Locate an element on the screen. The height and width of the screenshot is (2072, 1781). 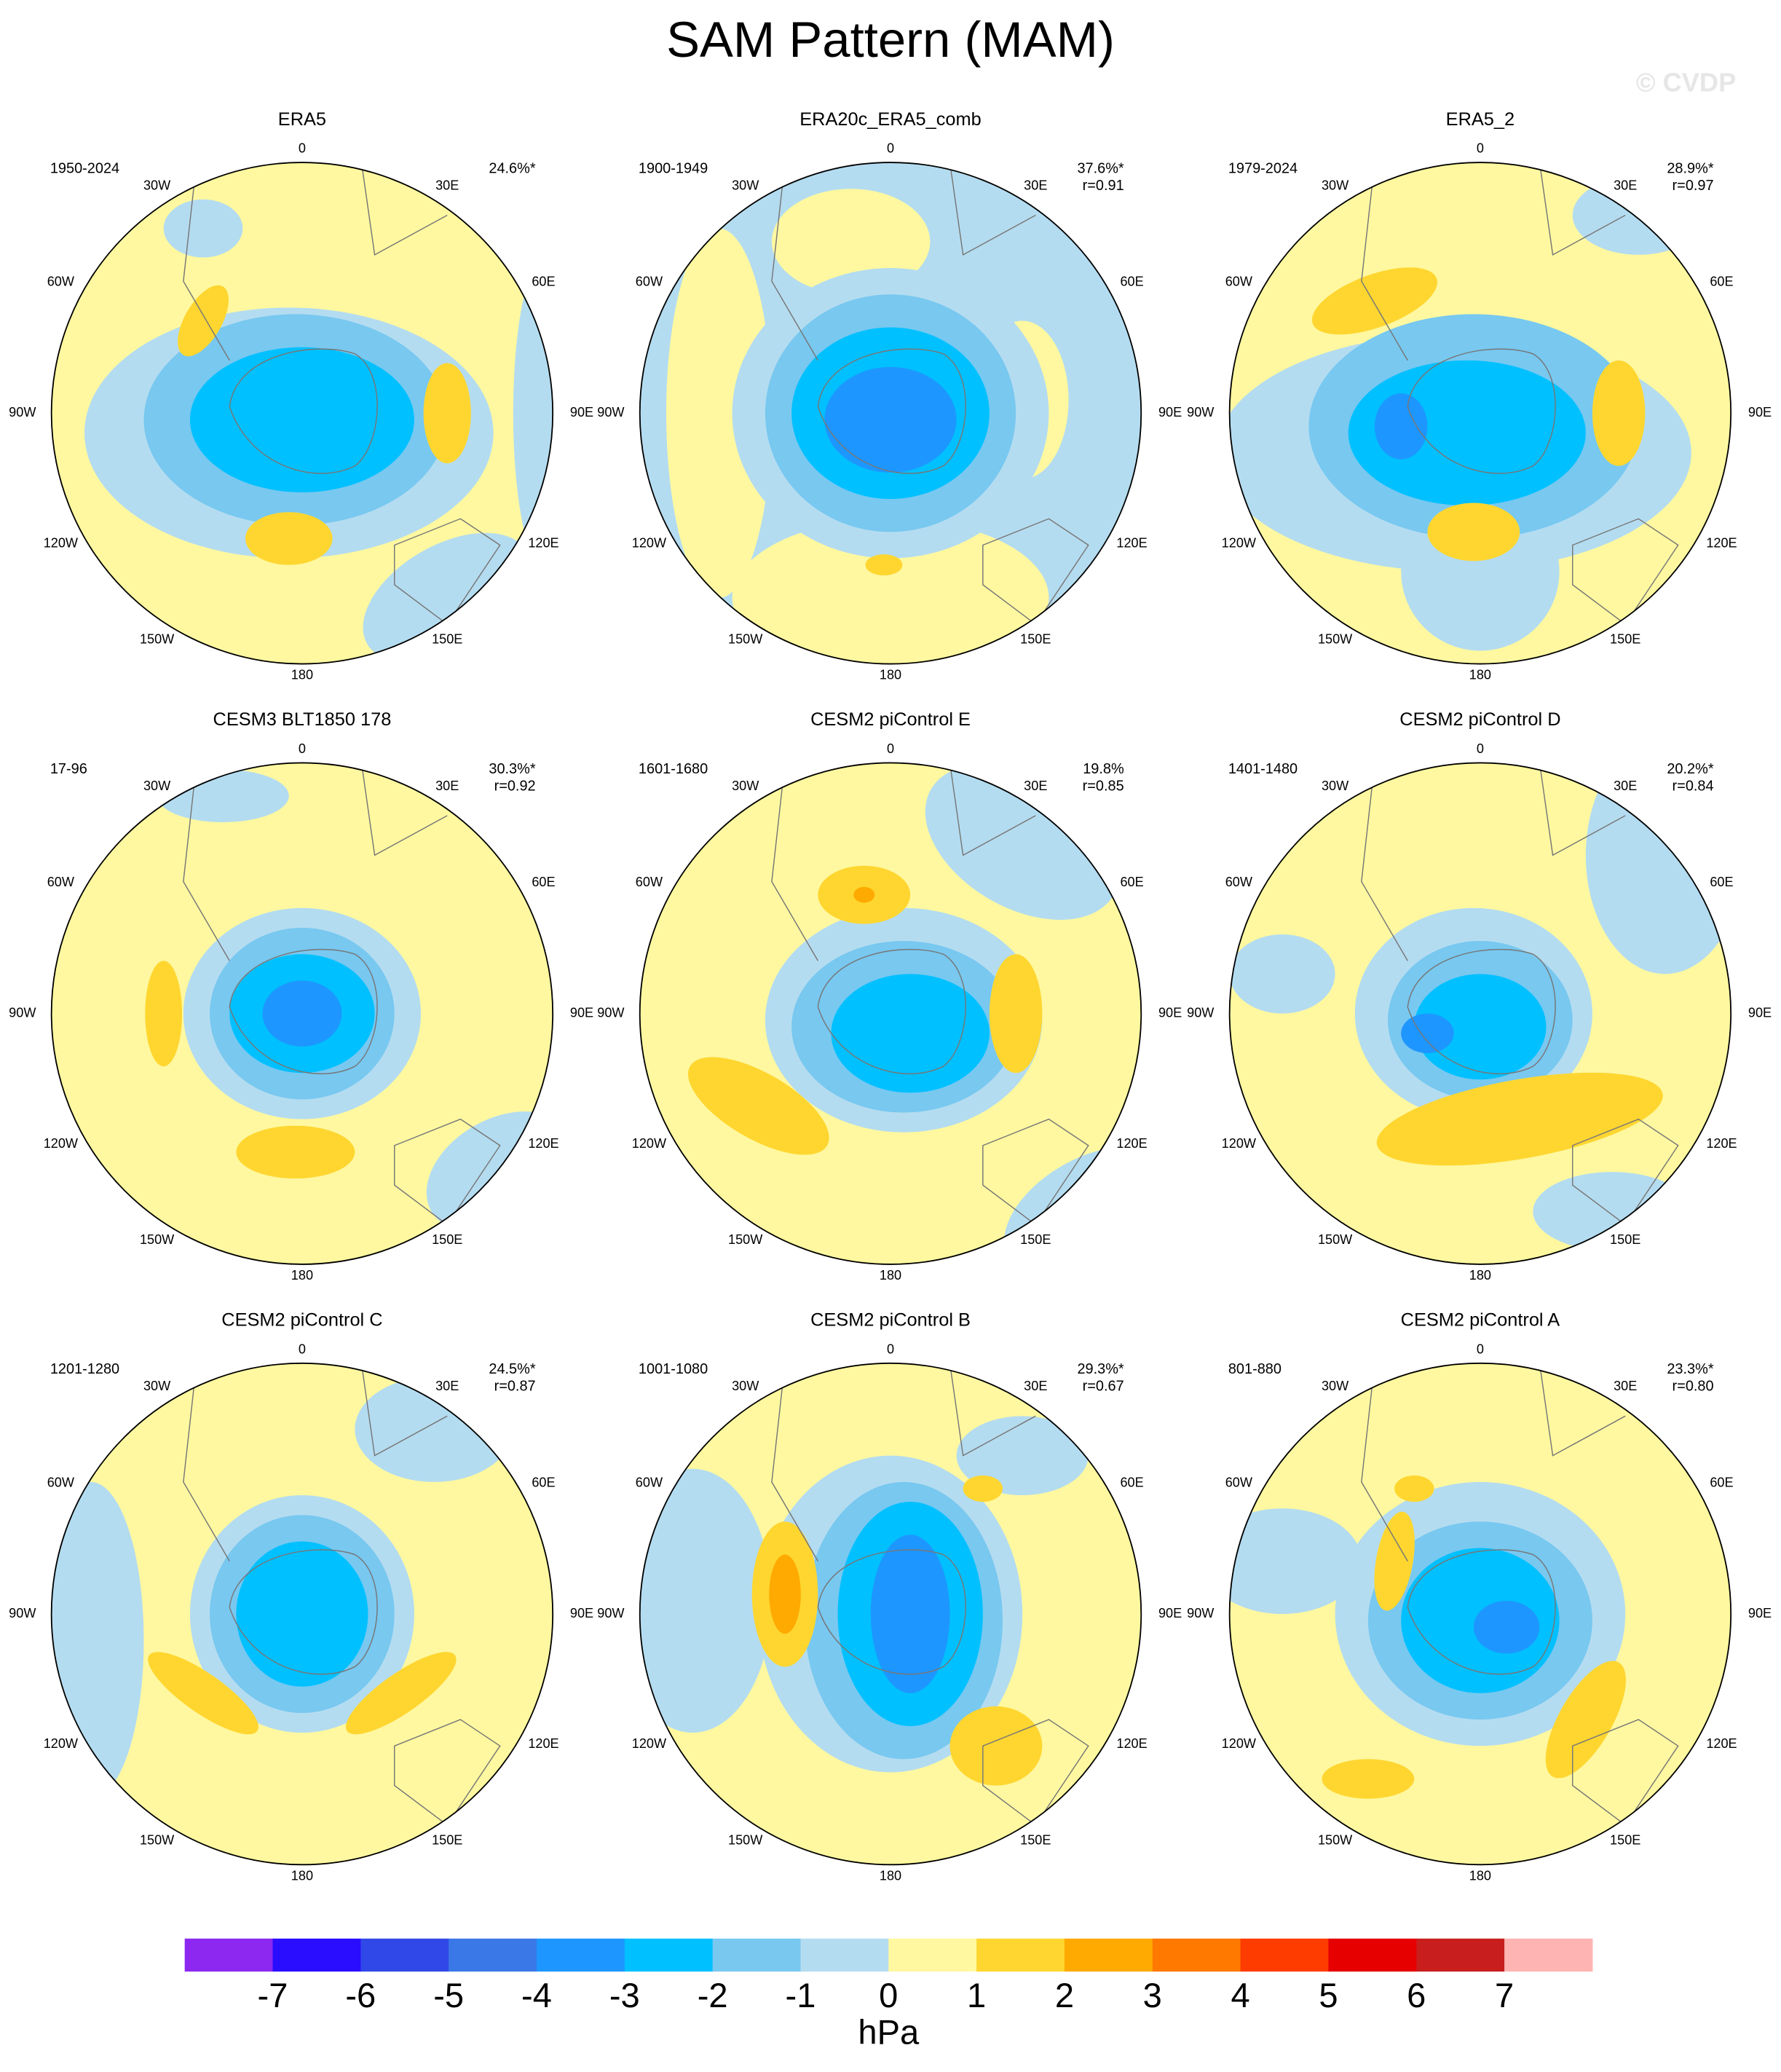
period-label: 1201-1280 is located at coordinates (84, 1369).